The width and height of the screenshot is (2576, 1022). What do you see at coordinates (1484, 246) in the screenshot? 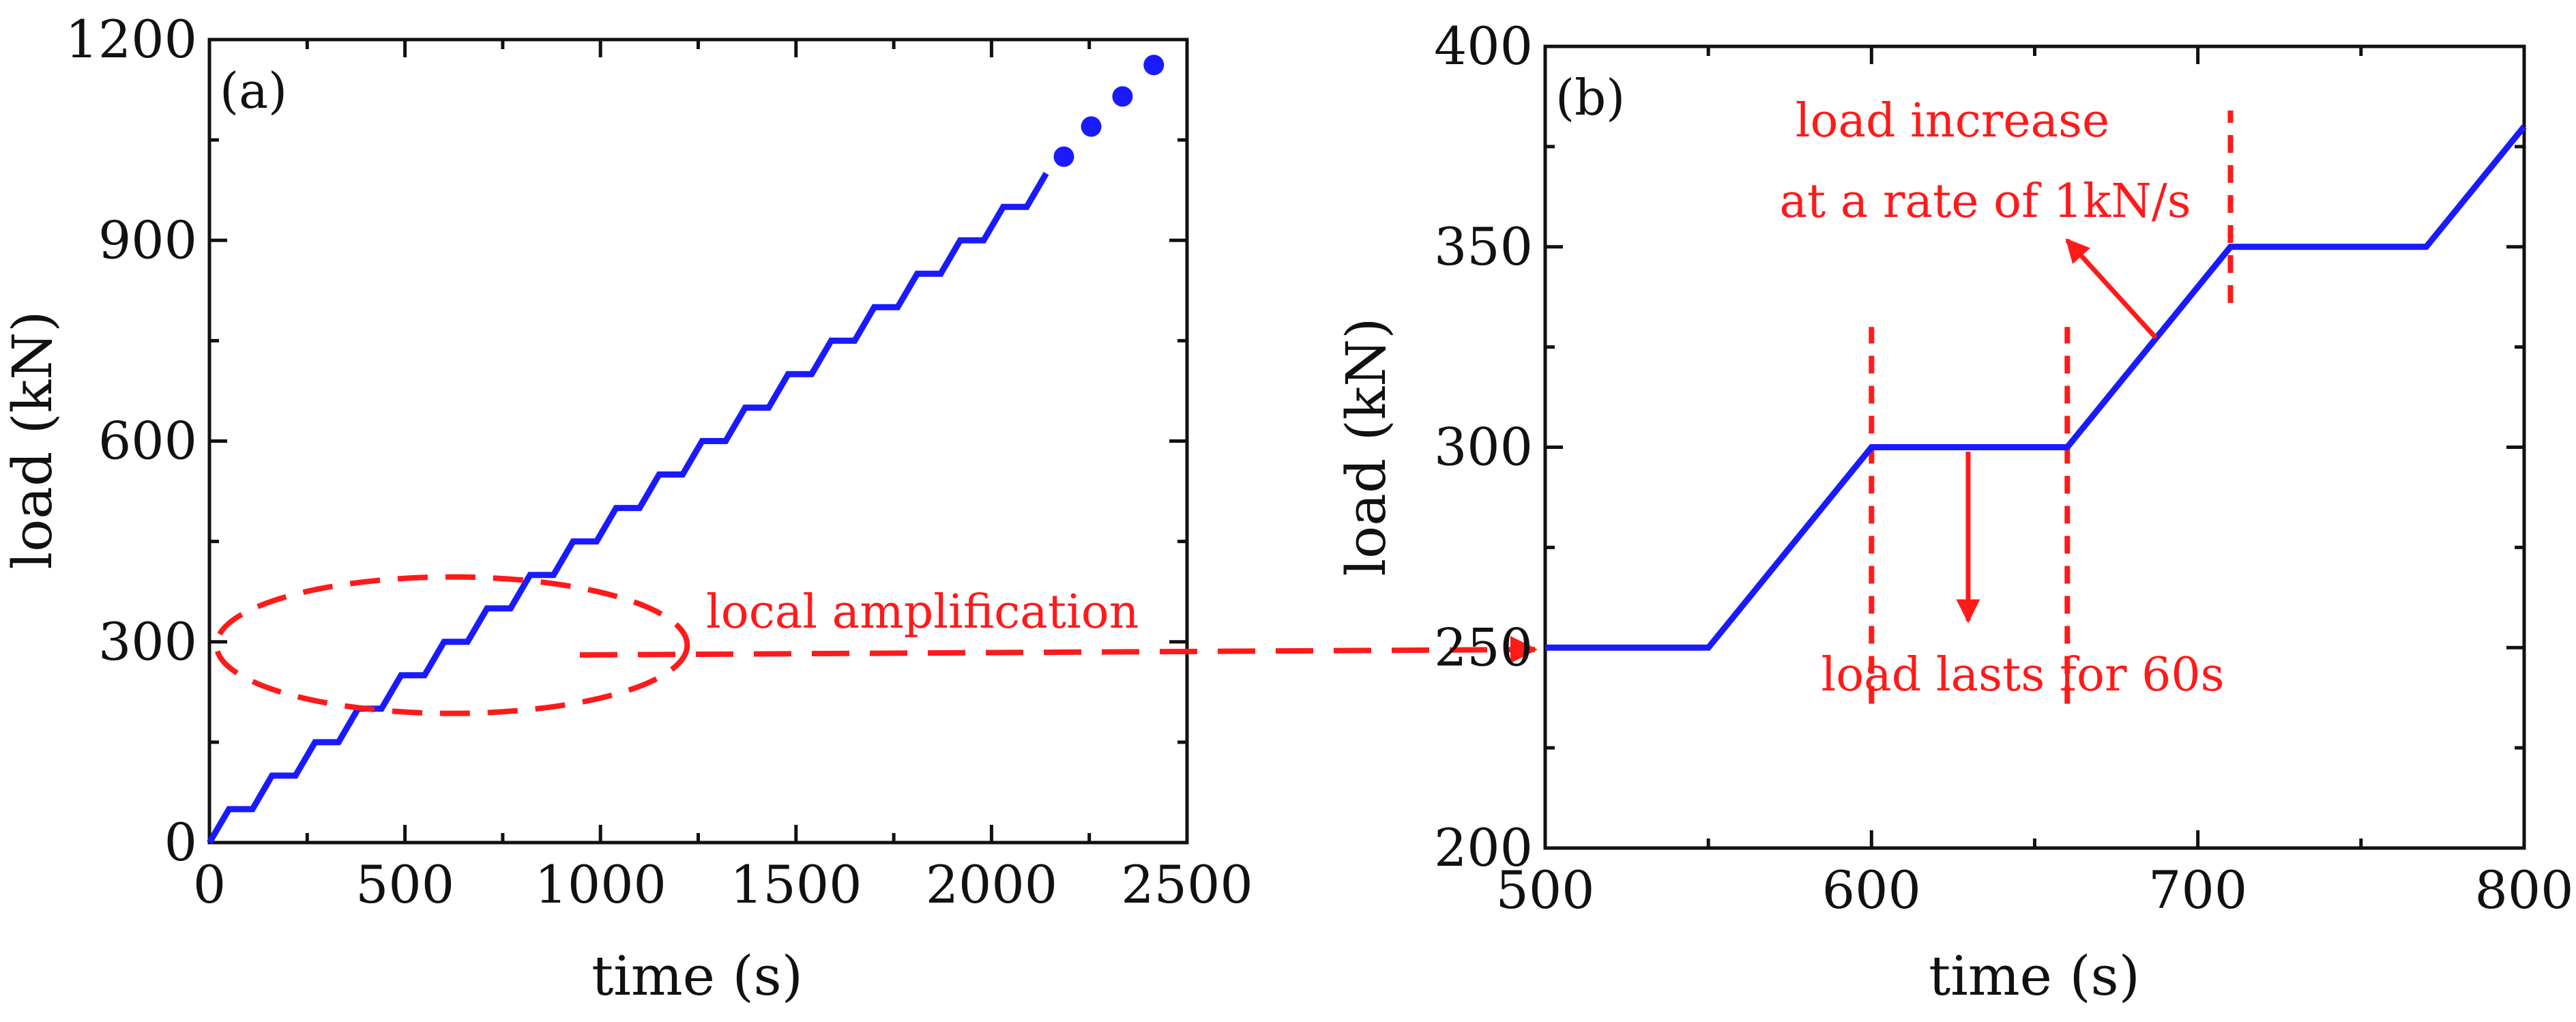
I see `y-tick-label: 350` at bounding box center [1484, 246].